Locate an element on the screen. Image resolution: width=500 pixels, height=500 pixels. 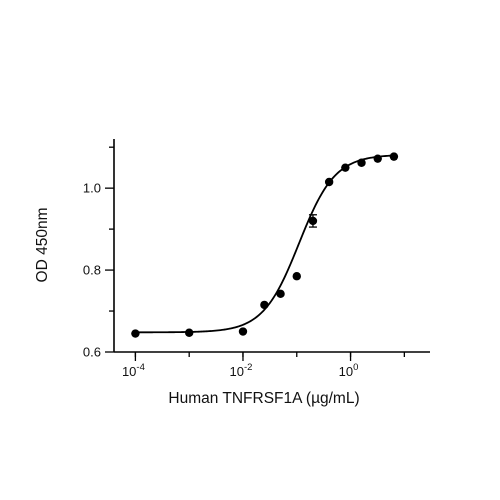
x-tick-label: 10⁰ is located at coordinates (349, 370).